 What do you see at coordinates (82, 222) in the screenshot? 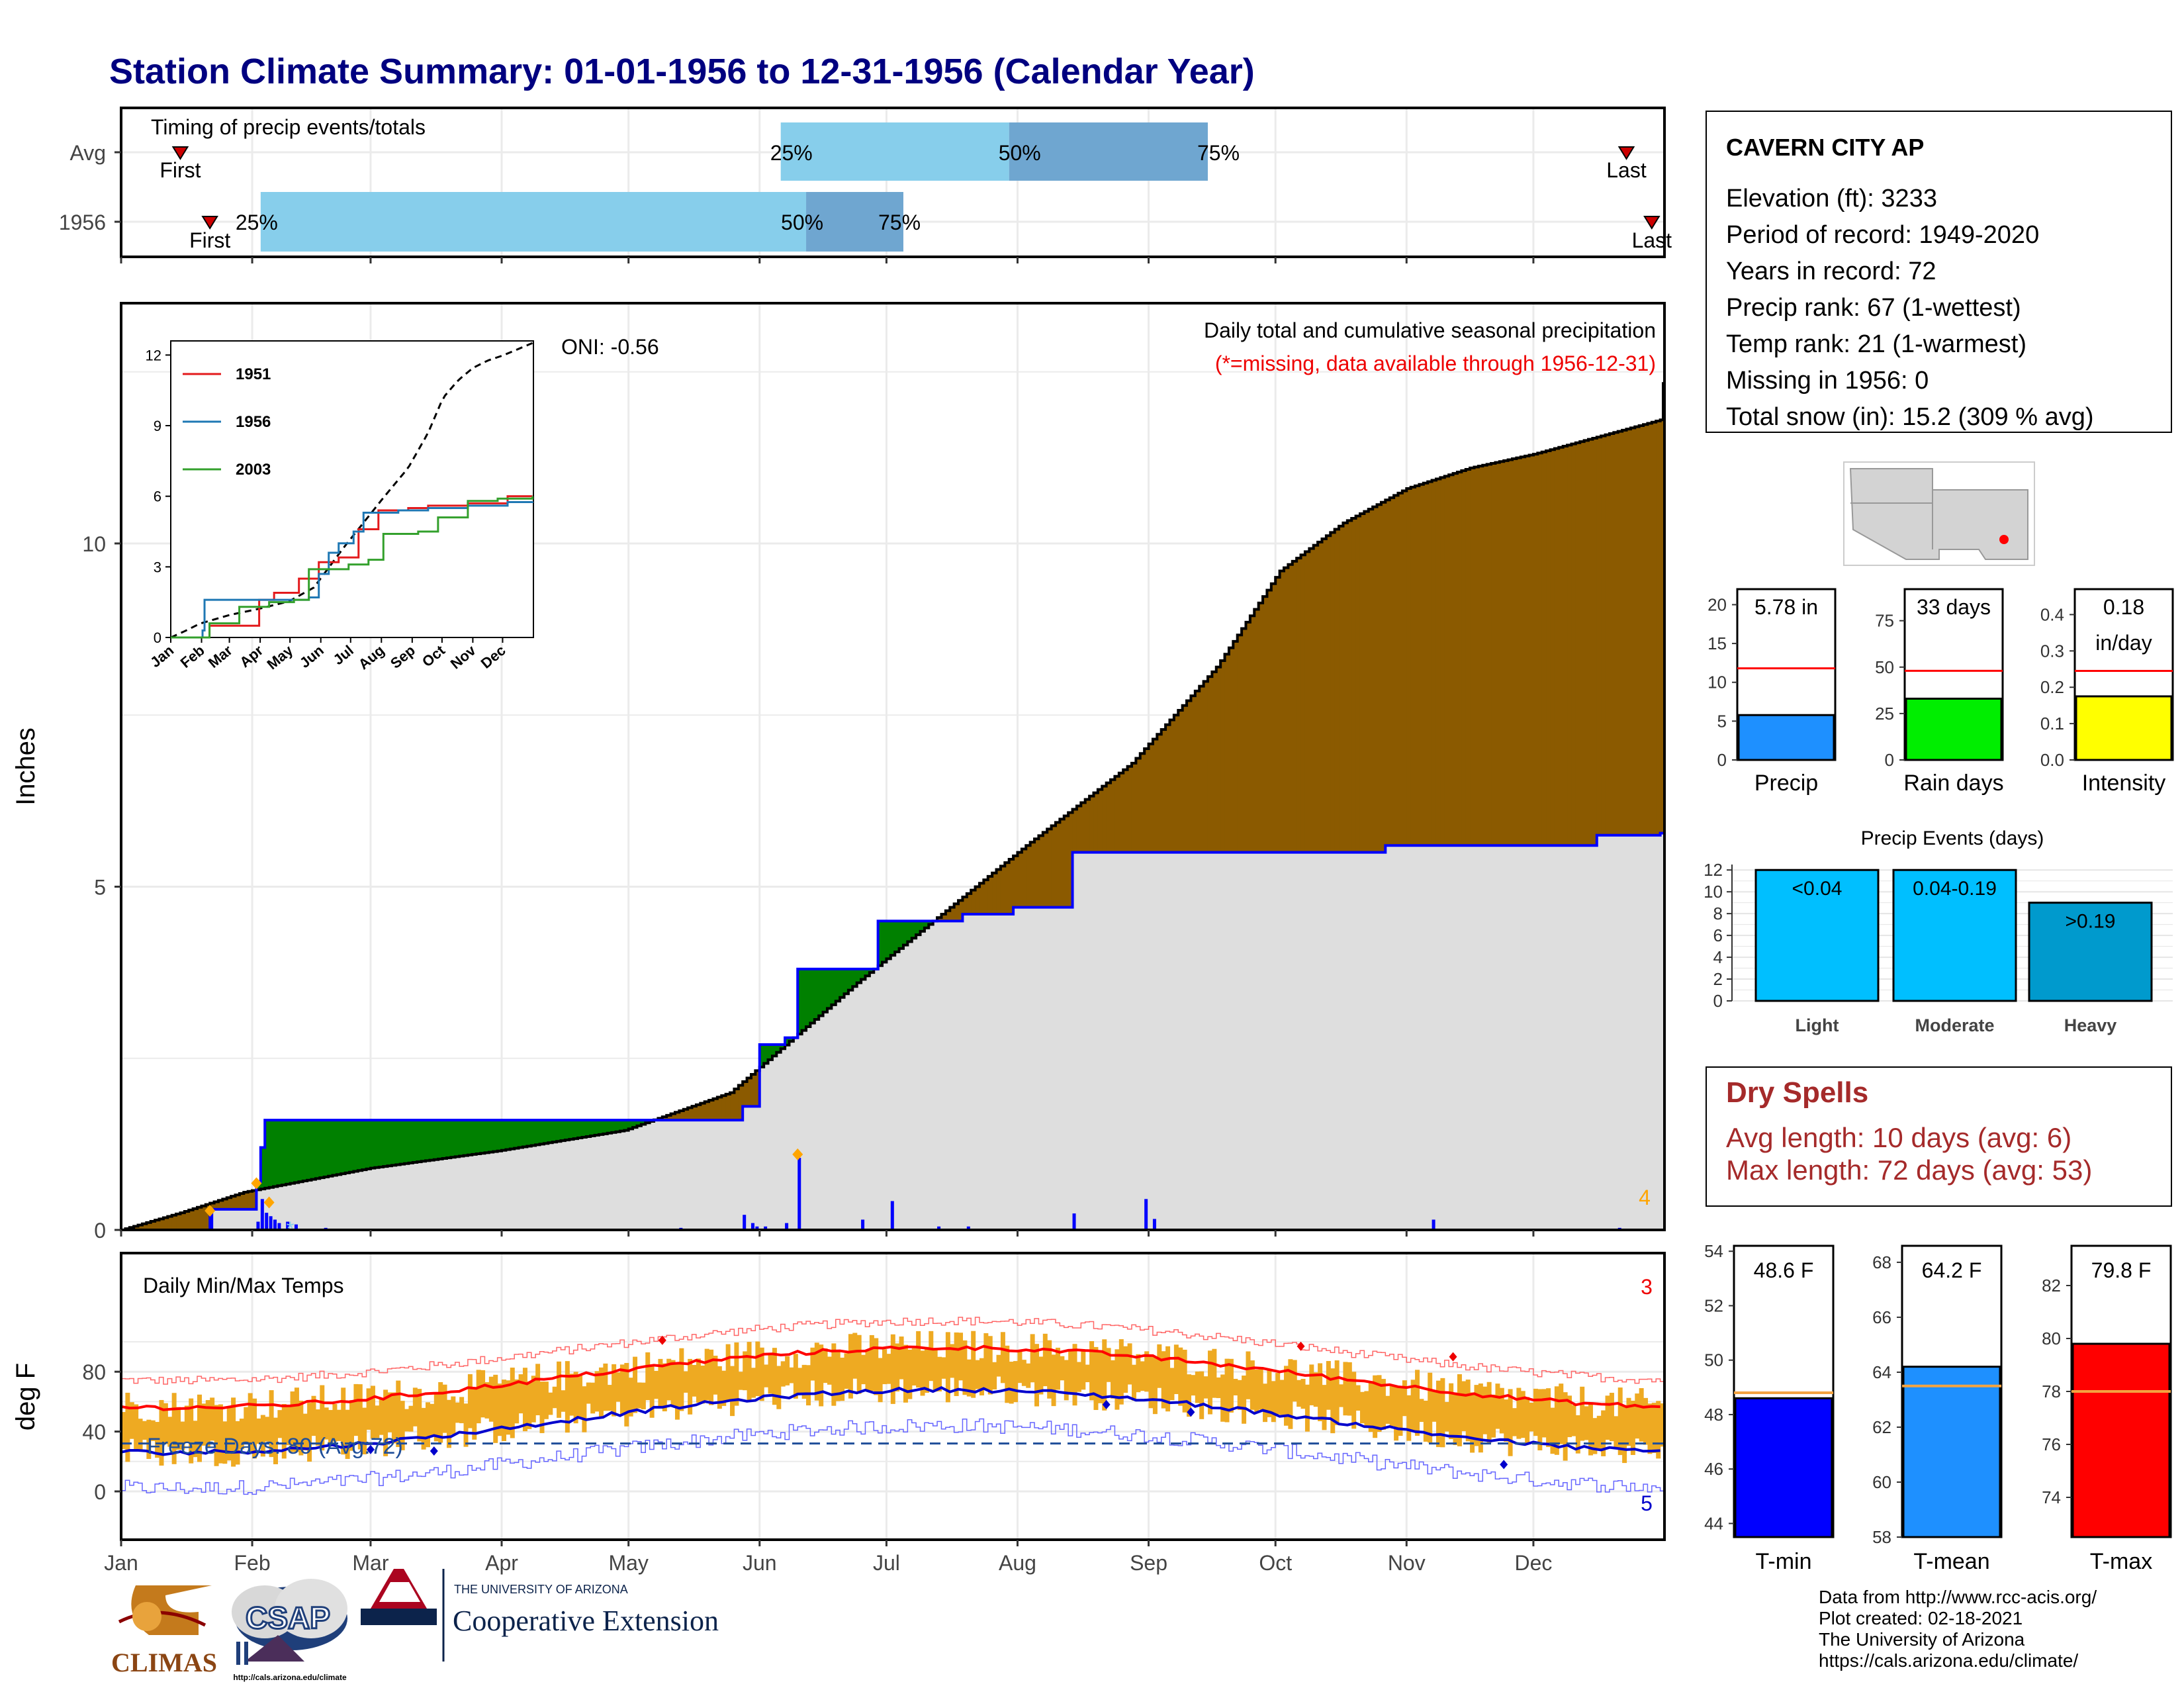
I see `timing-row-1956: 1956` at bounding box center [82, 222].